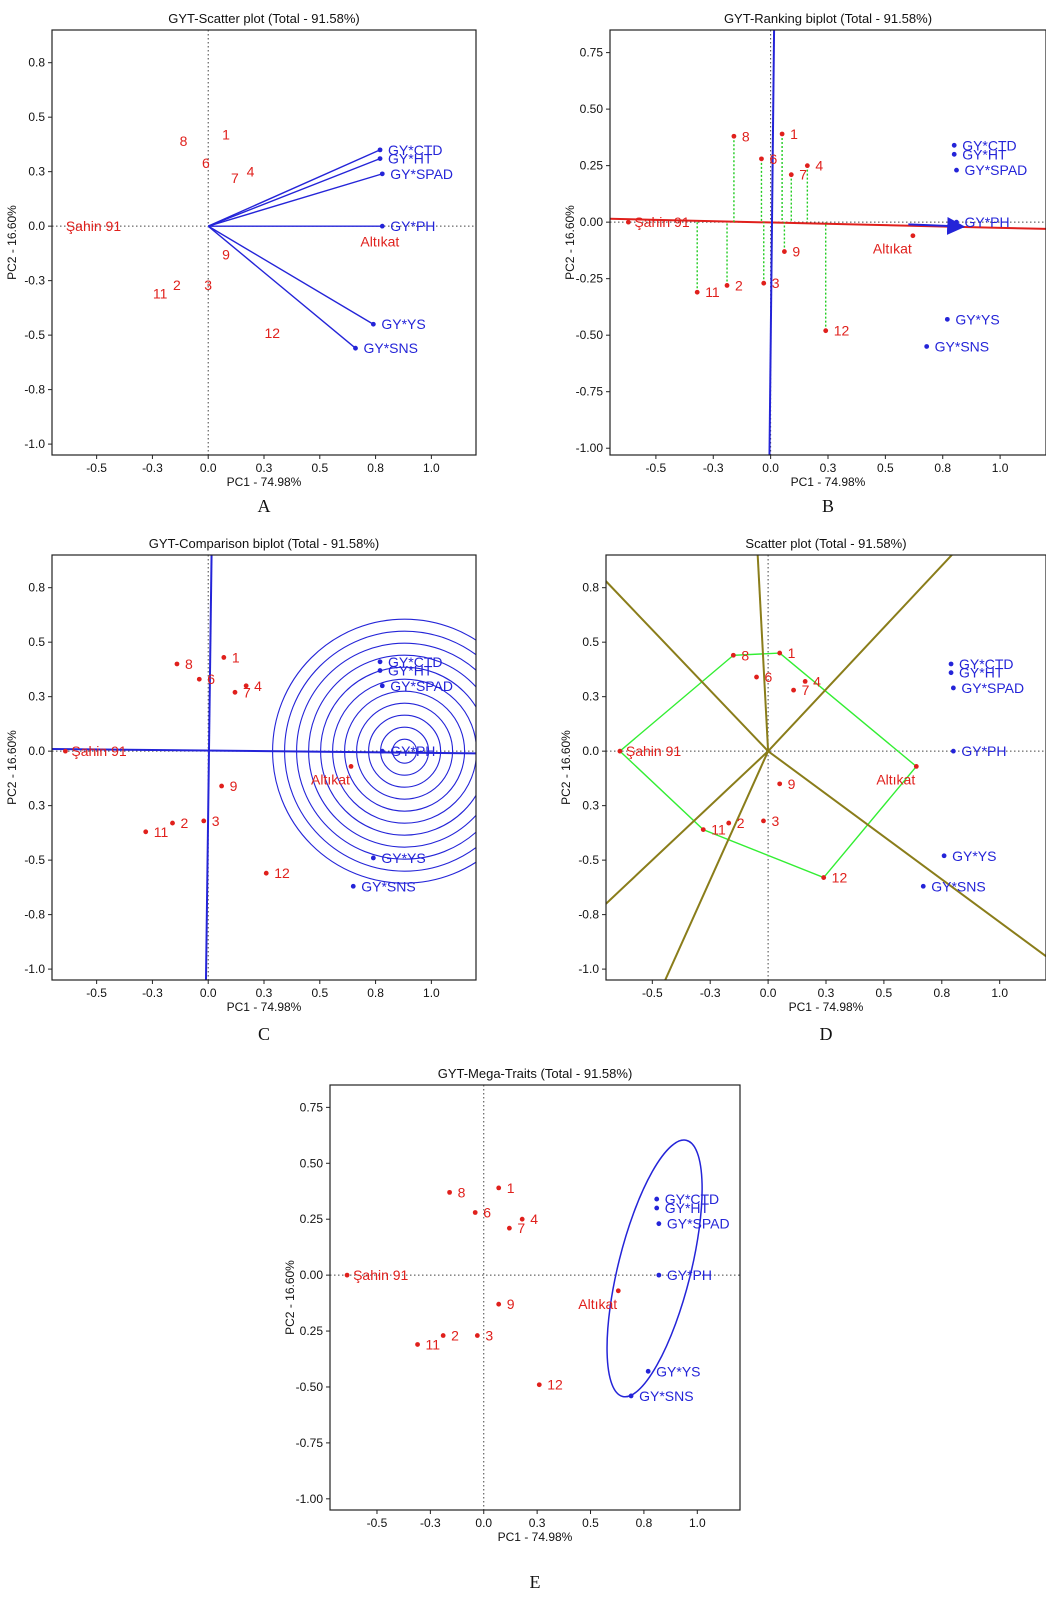  What do you see at coordinates (828, 223) in the screenshot?
I see `ate-abscissa` at bounding box center [828, 223].